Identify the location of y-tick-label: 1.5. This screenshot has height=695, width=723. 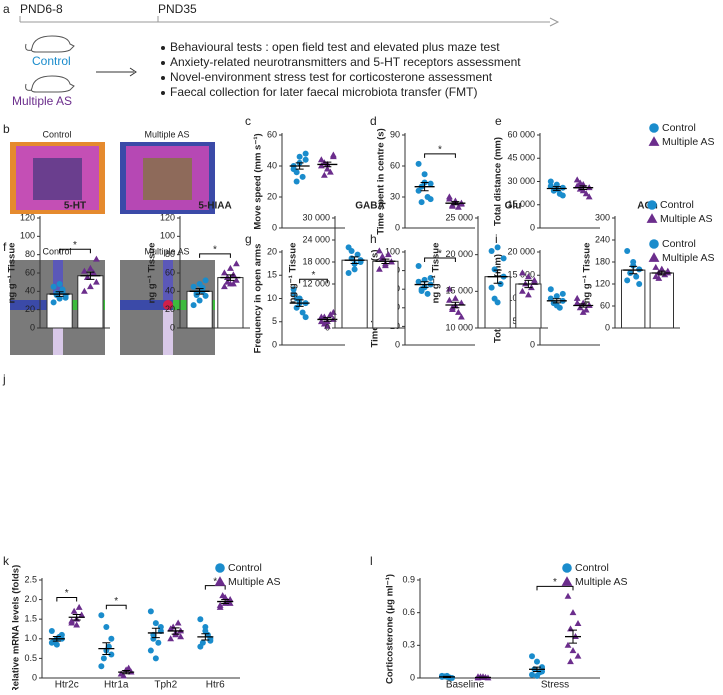
(30, 619).